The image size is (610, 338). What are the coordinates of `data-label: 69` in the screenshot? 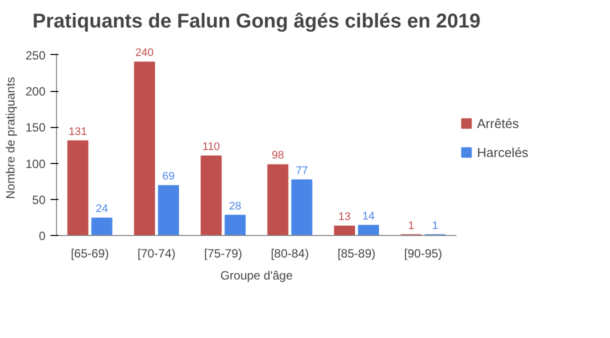 It's located at (168, 176).